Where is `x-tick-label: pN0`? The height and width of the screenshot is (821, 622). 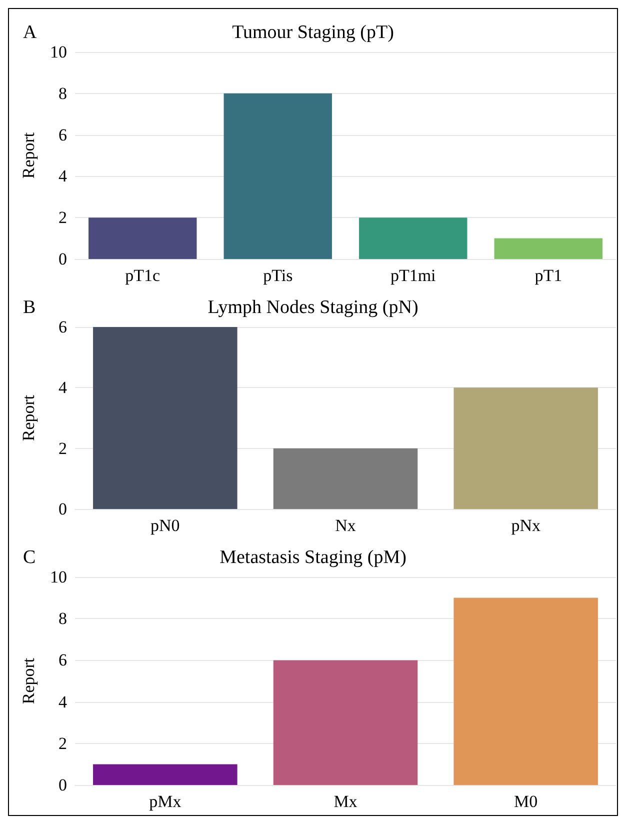 x-tick-label: pN0 is located at coordinates (165, 525).